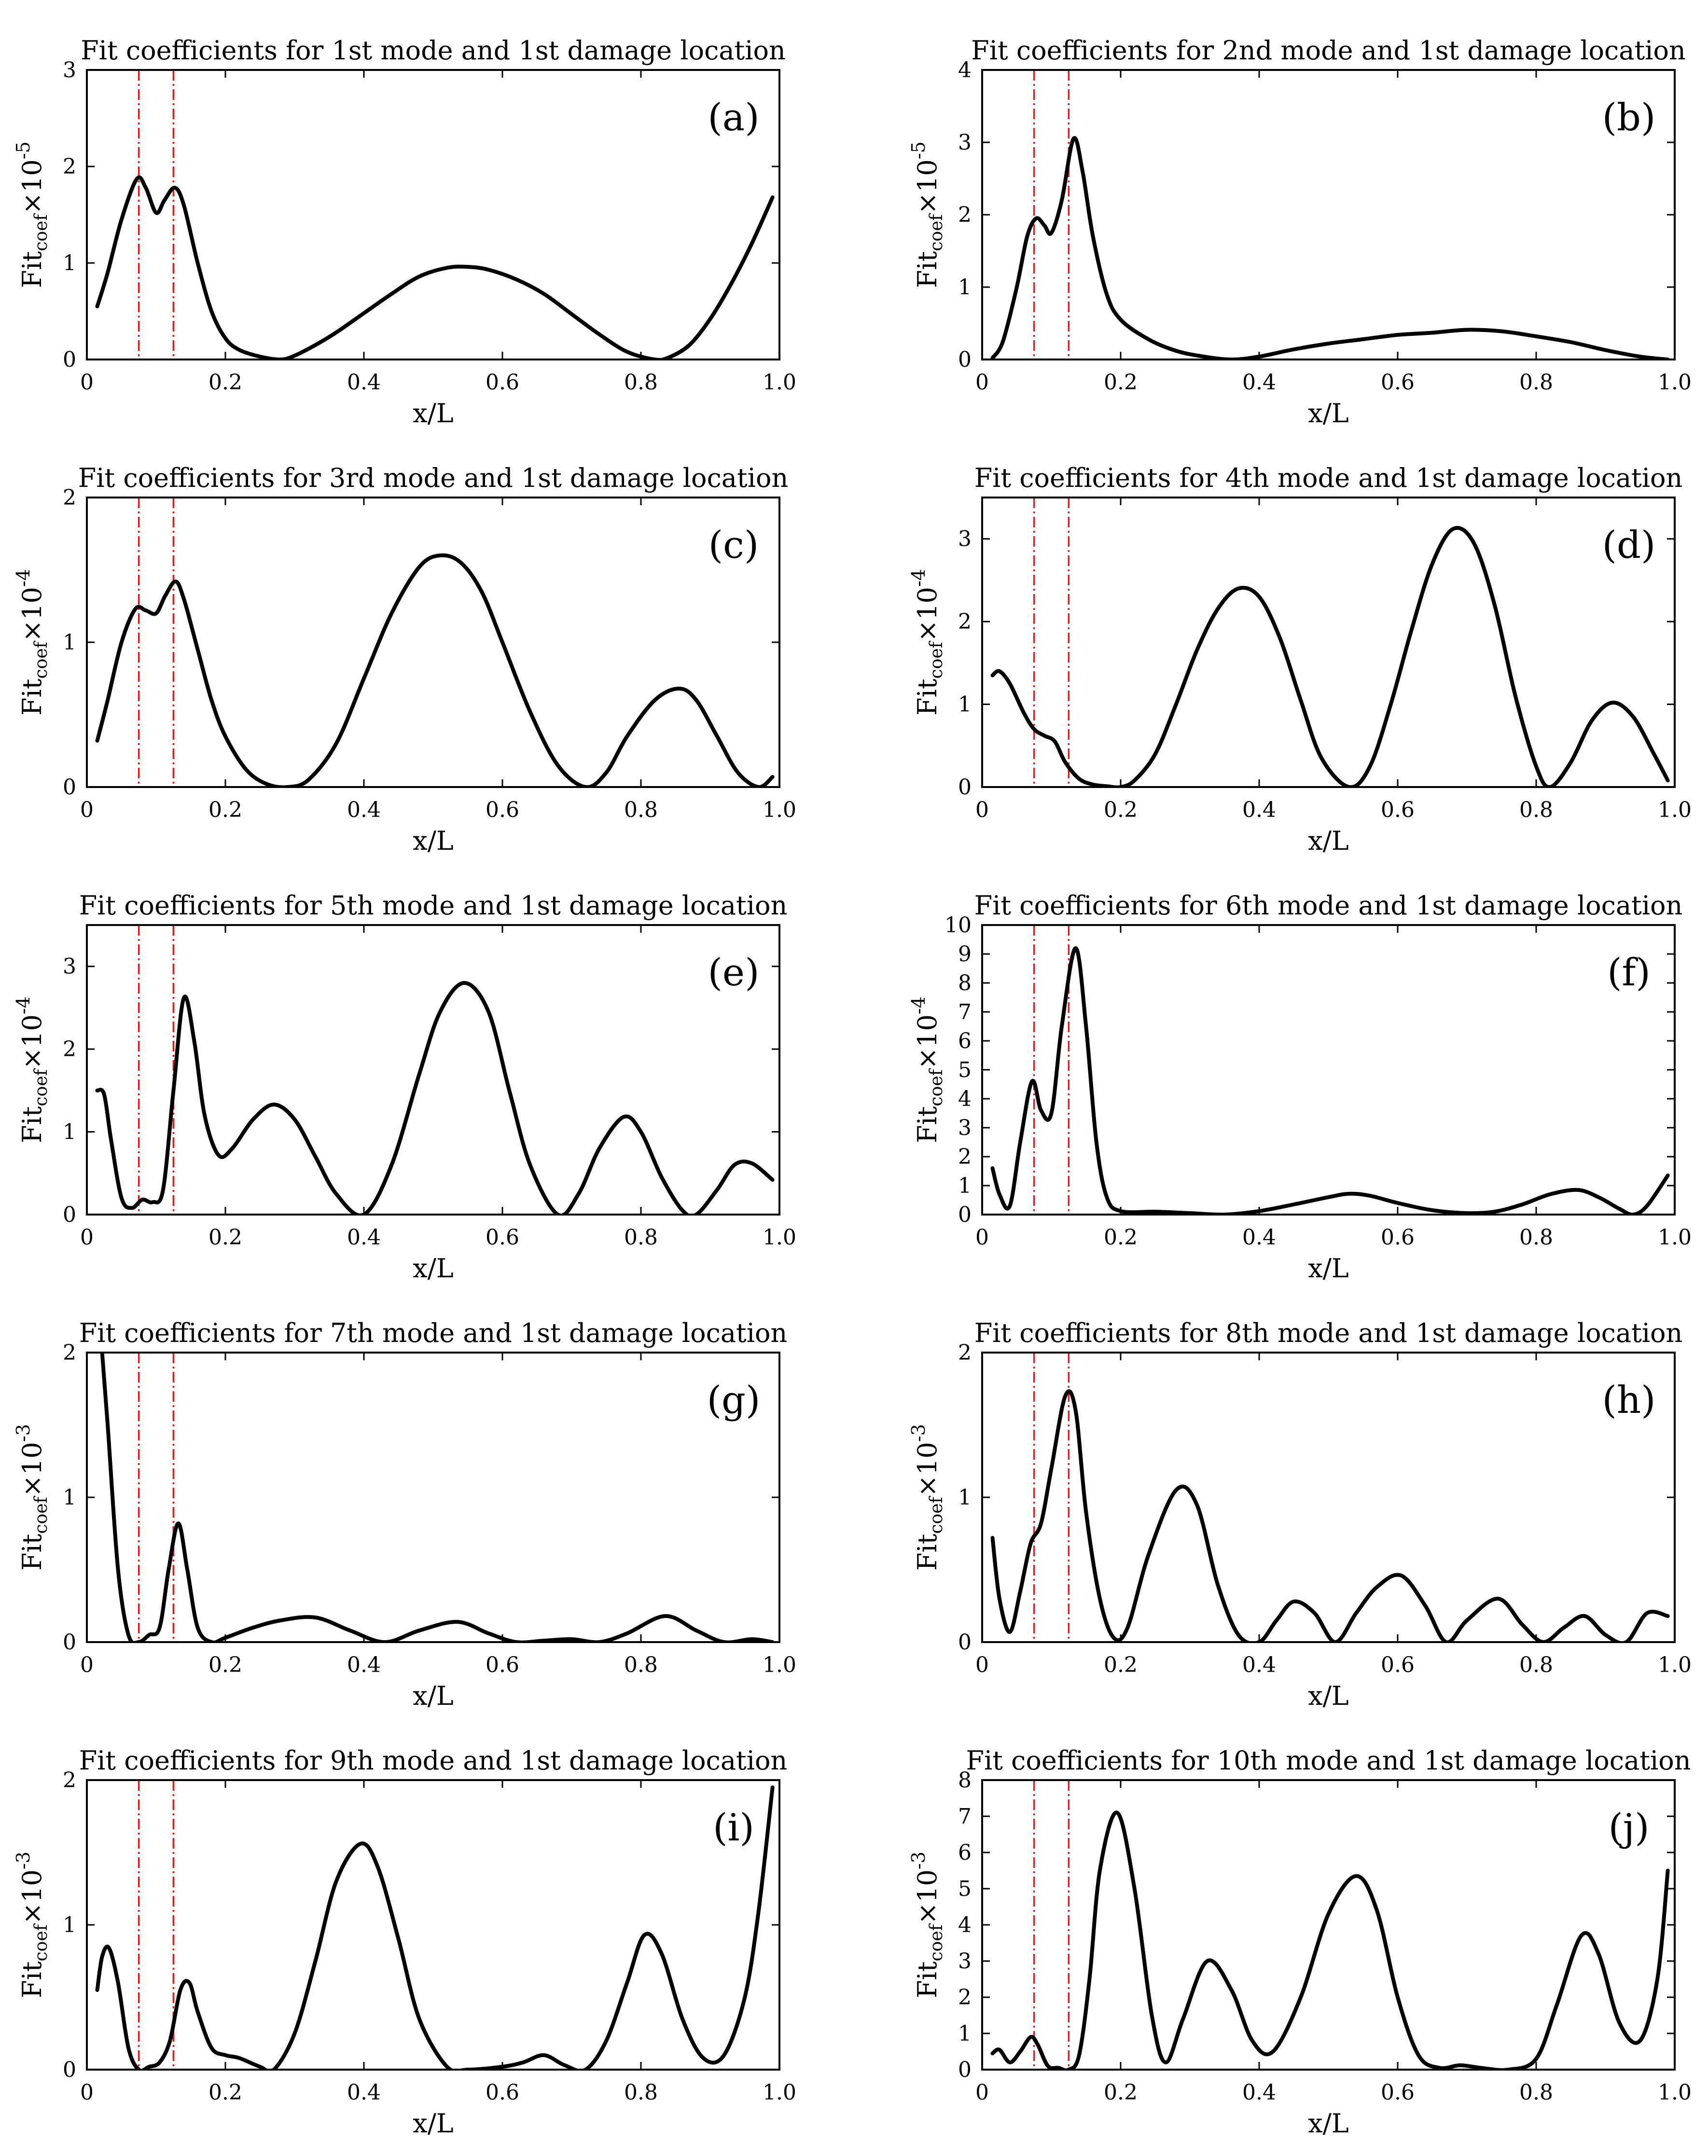  I want to click on y-label-sub: coef, so click(936, 1514).